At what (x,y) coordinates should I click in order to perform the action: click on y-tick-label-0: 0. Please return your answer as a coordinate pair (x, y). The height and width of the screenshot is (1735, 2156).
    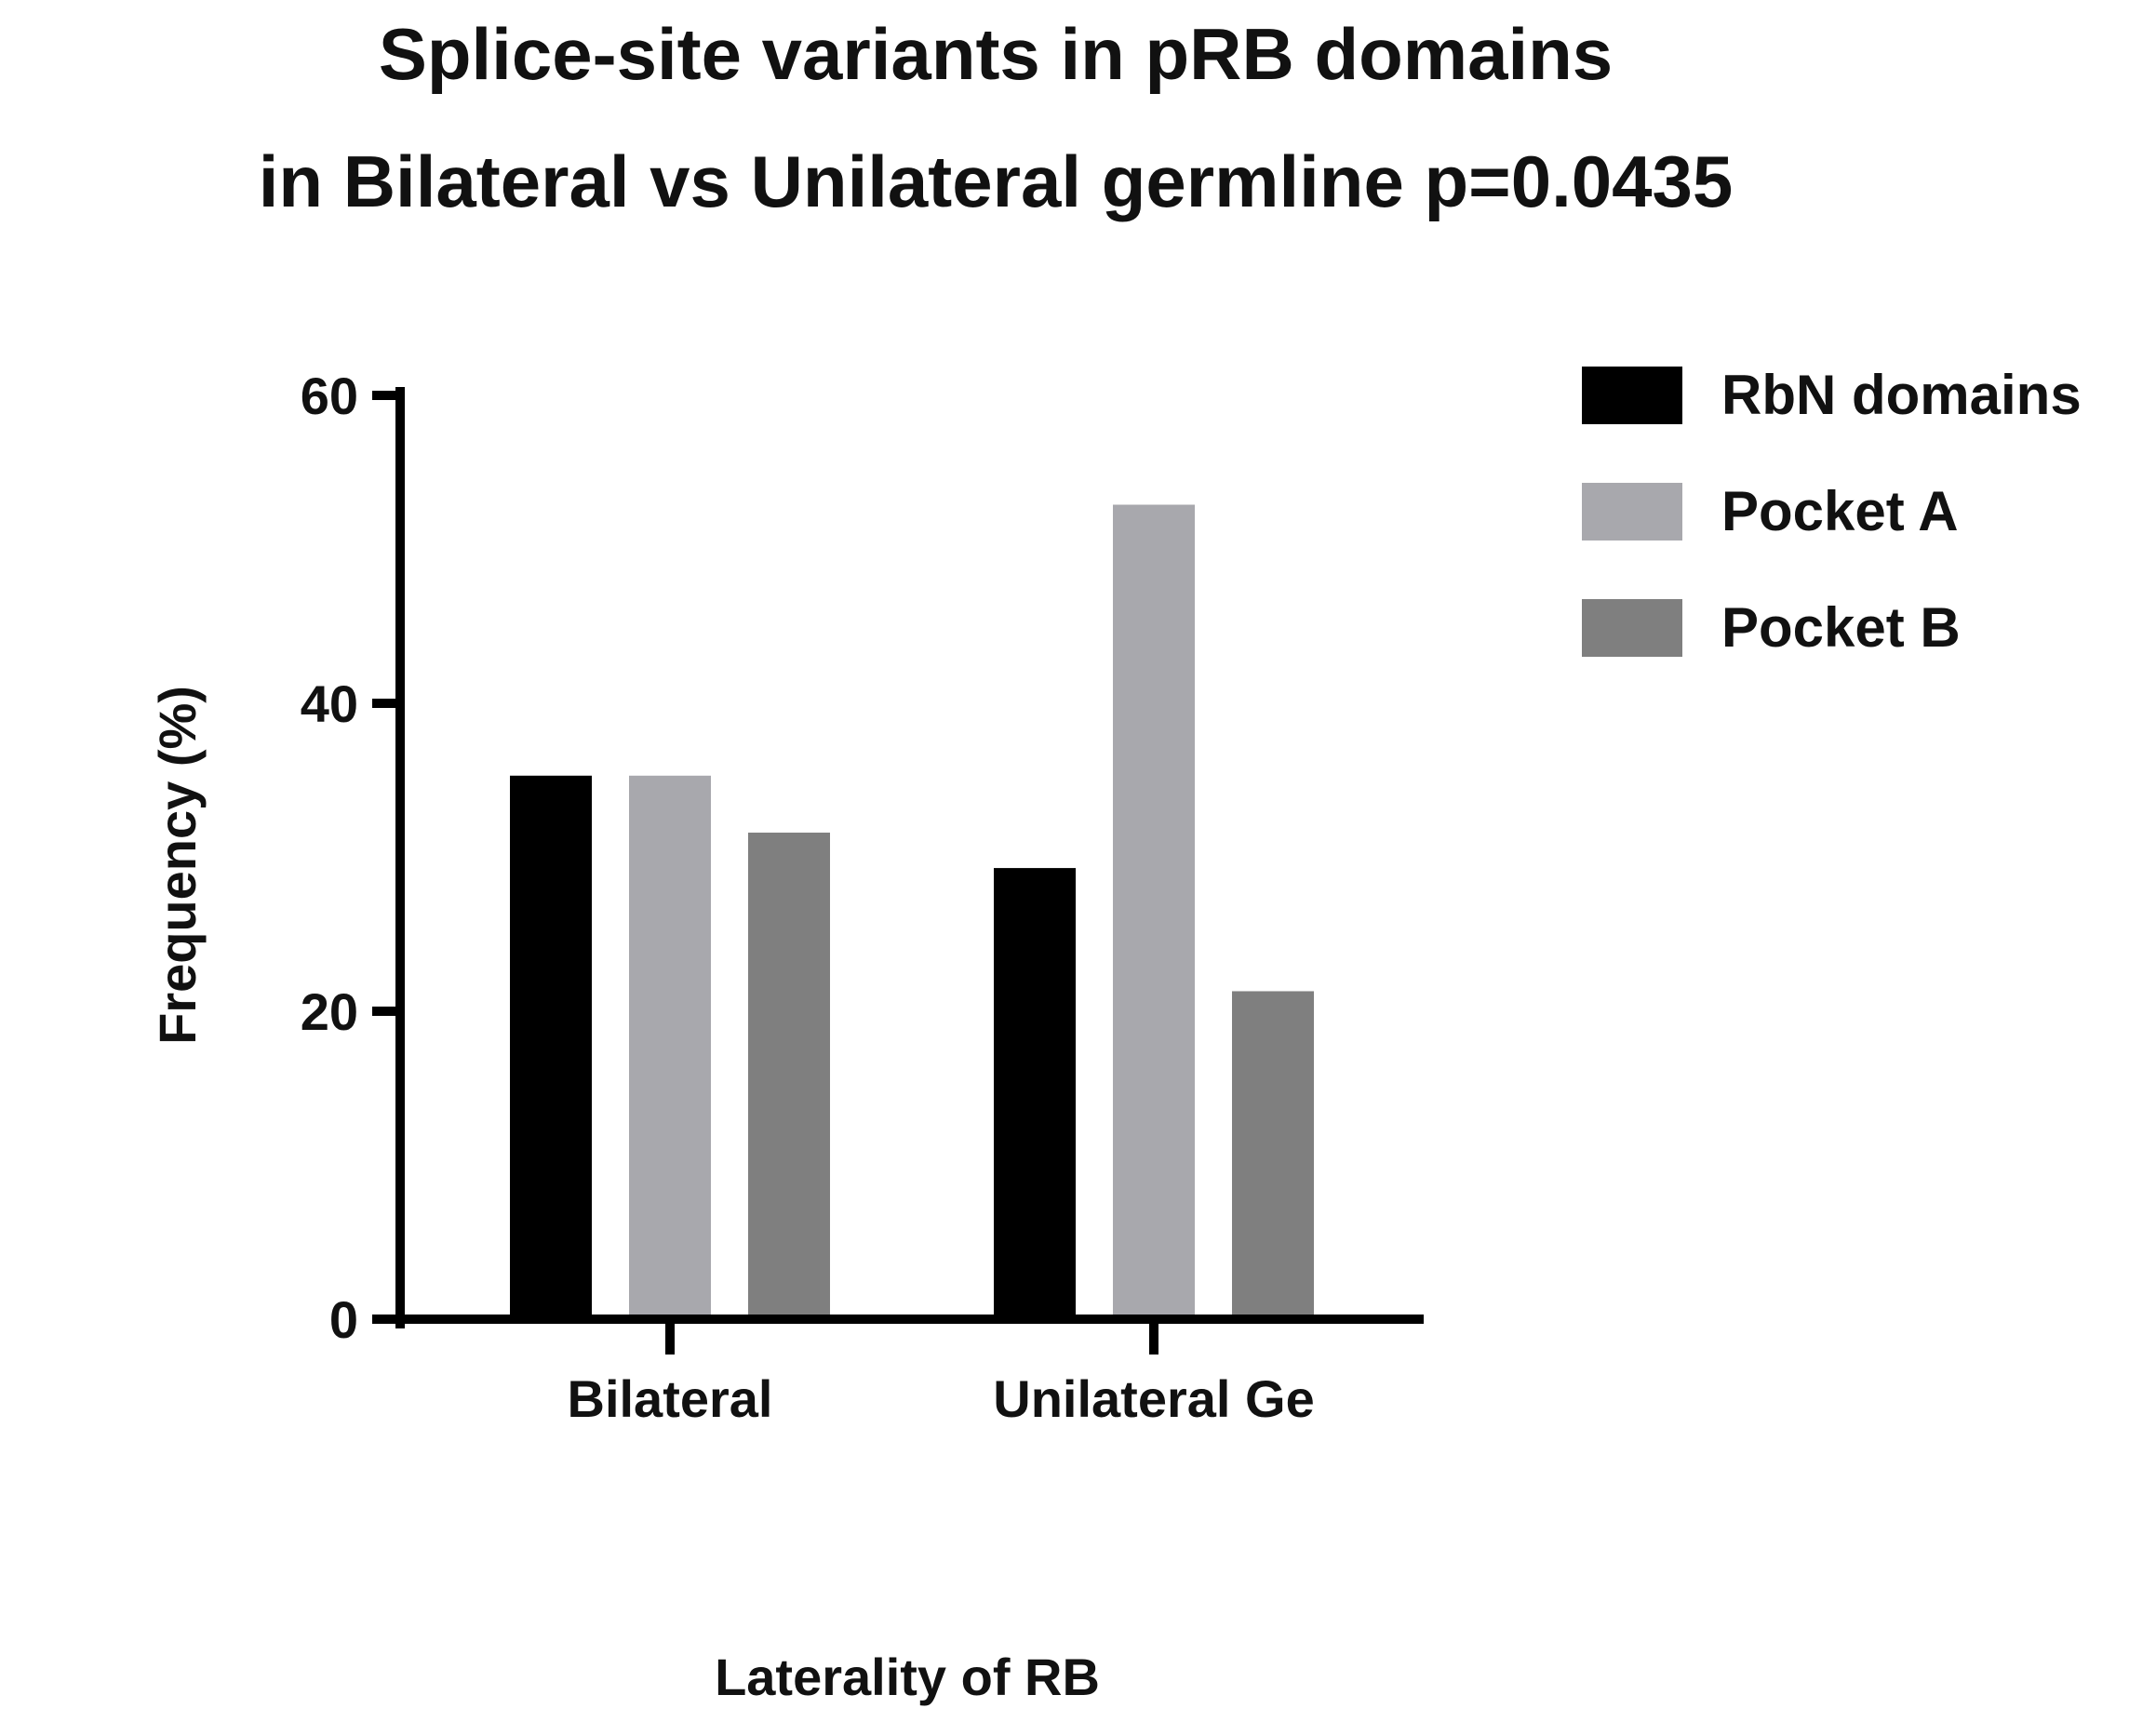
    Looking at the image, I should click on (344, 1319).